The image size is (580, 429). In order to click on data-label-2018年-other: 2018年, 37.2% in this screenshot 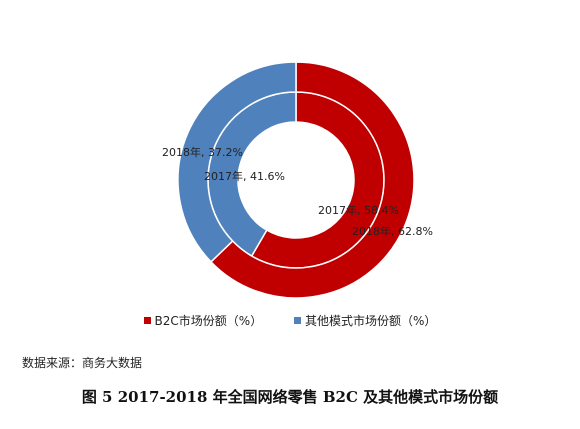, I will do `click(202, 152)`.